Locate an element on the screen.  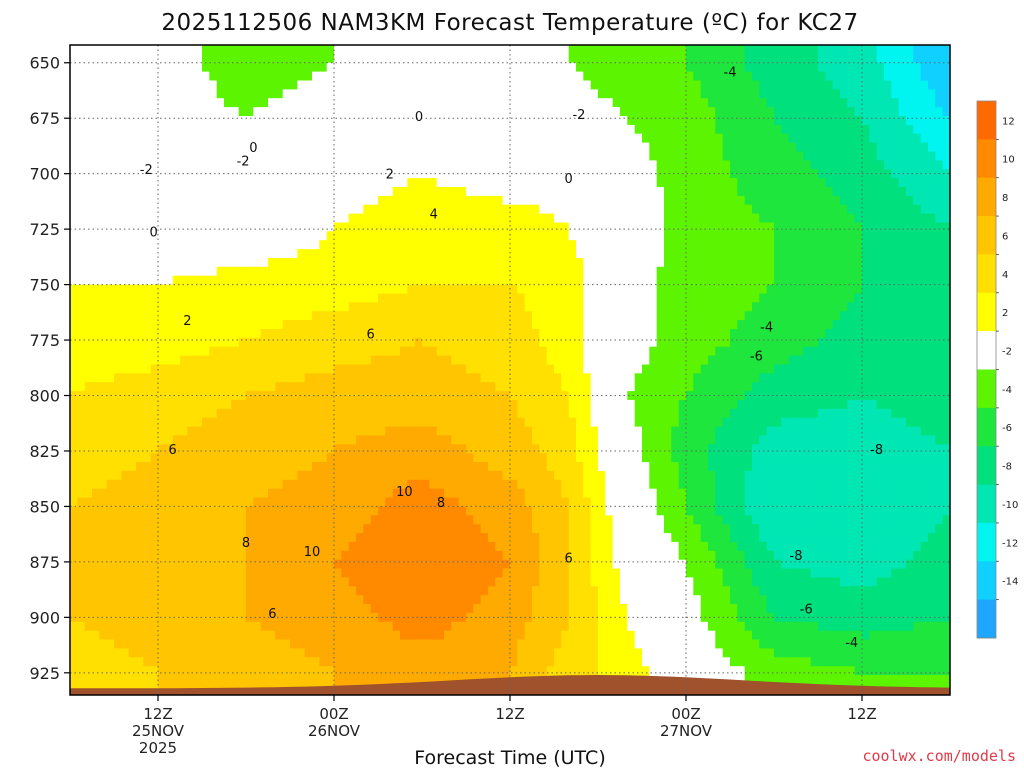
y-tick-label: 825 is located at coordinates (44, 451).